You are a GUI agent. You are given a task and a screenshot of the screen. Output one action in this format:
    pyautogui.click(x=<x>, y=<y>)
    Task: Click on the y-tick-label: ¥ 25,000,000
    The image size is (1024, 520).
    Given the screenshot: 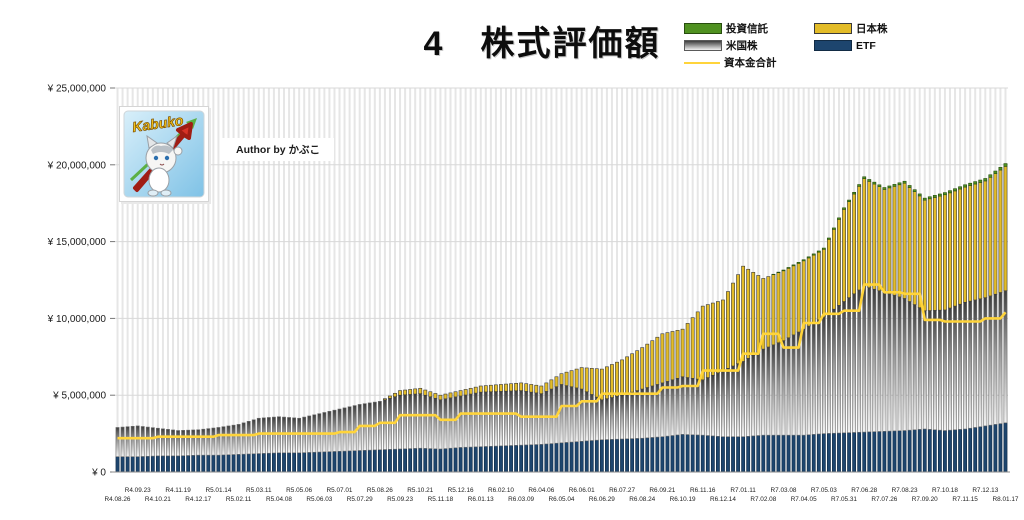 What is the action you would take?
    pyautogui.click(x=77, y=89)
    